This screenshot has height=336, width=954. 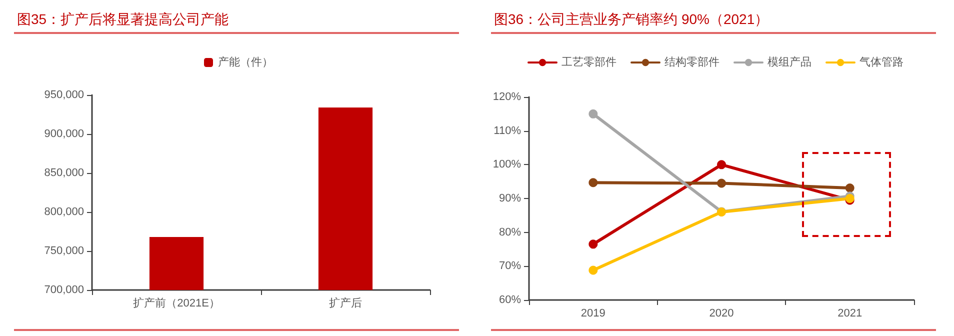 What do you see at coordinates (510, 232) in the screenshot?
I see `y-tick-label: 80%` at bounding box center [510, 232].